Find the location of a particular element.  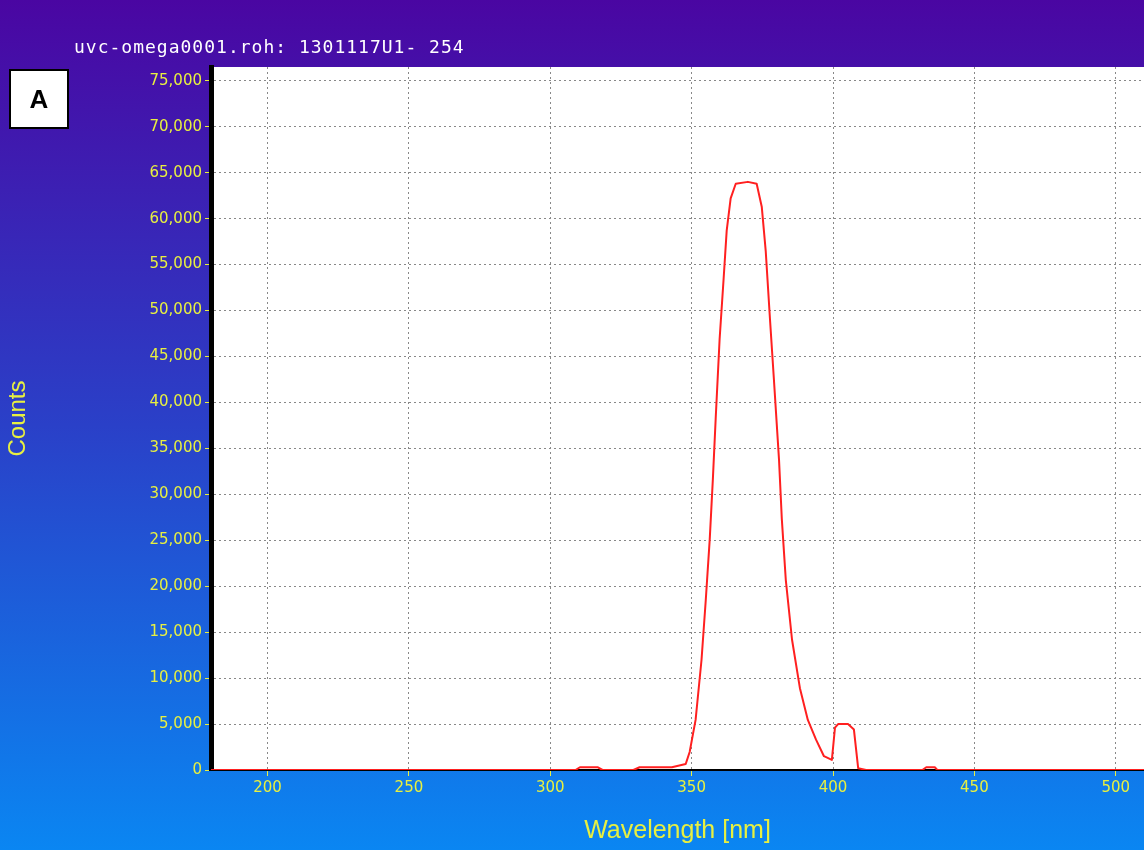

y-tick-label: 50,000 is located at coordinates (175, 309).